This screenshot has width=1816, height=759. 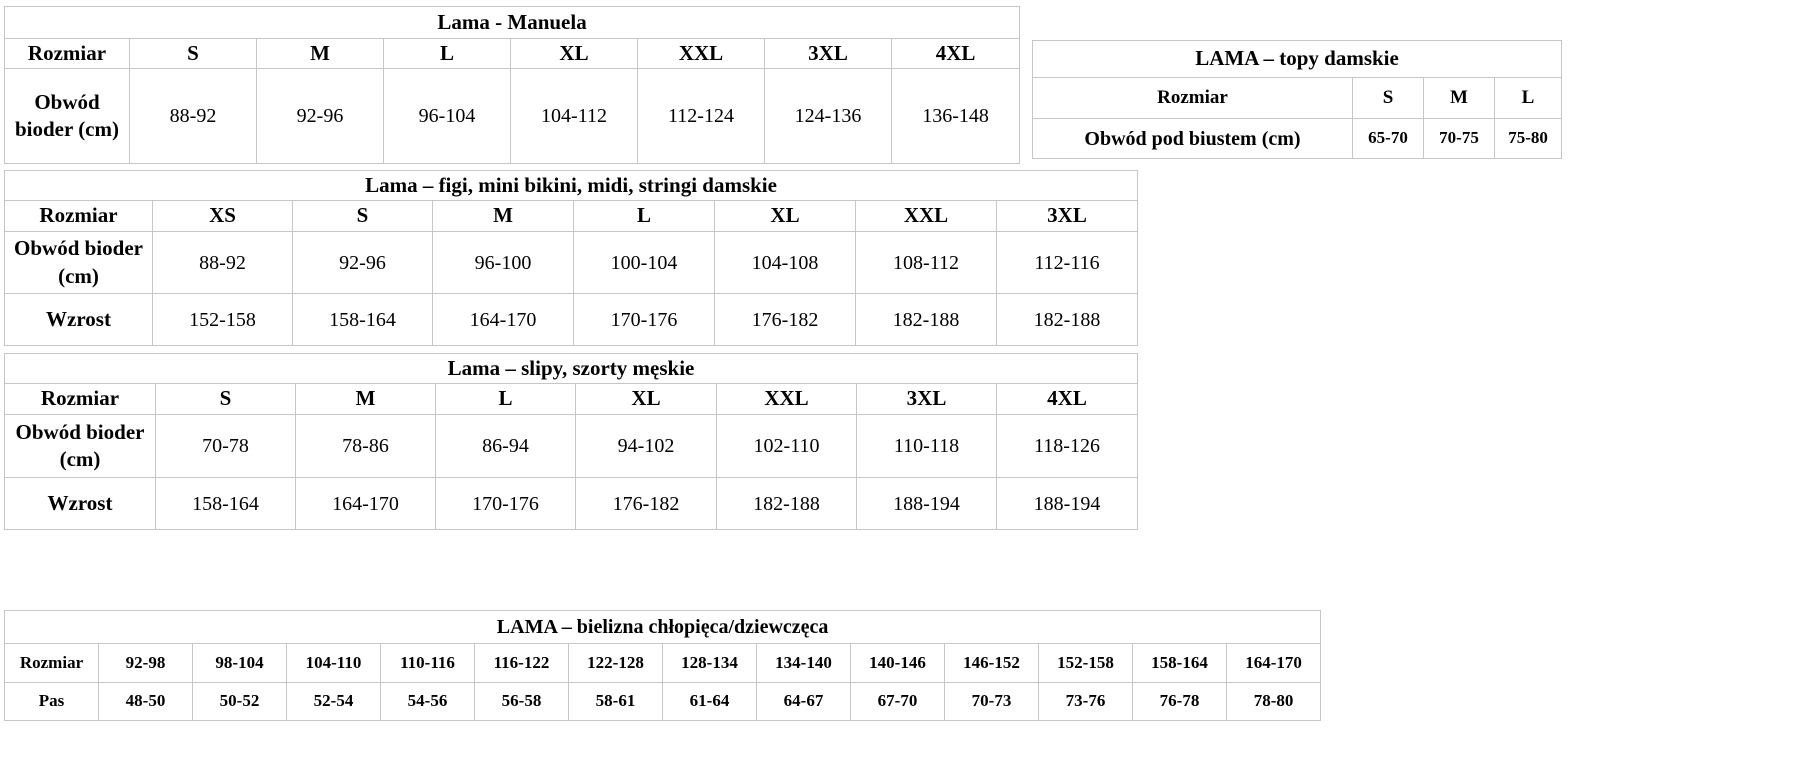 What do you see at coordinates (709, 701) in the screenshot?
I see `bielizna-pas-cell: 61-64` at bounding box center [709, 701].